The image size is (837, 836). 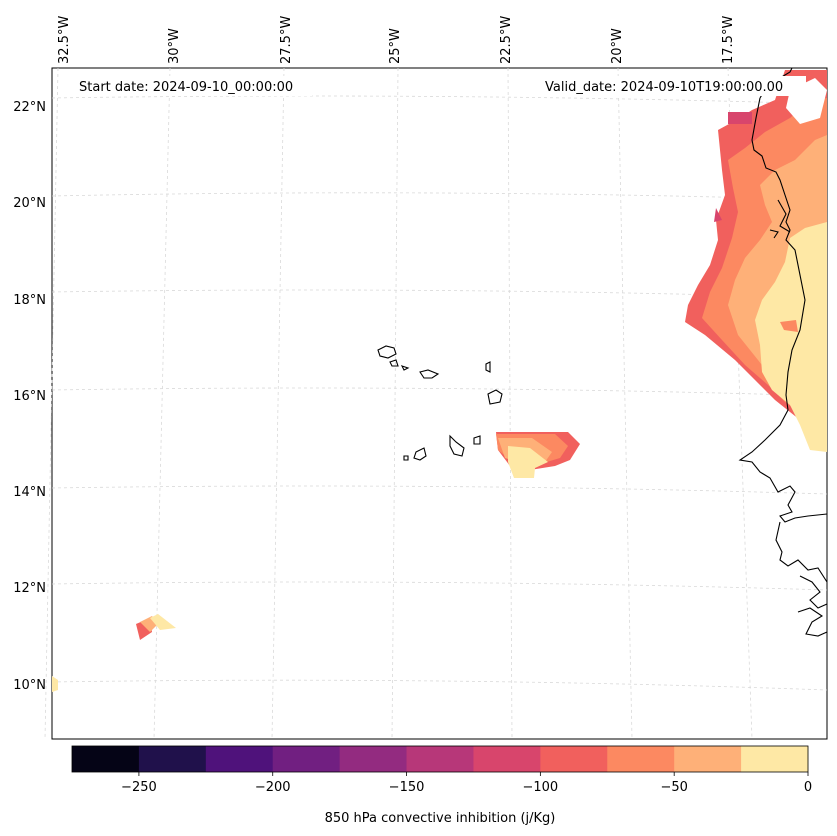 I want to click on lat-label: 10°N, so click(x=29, y=685).